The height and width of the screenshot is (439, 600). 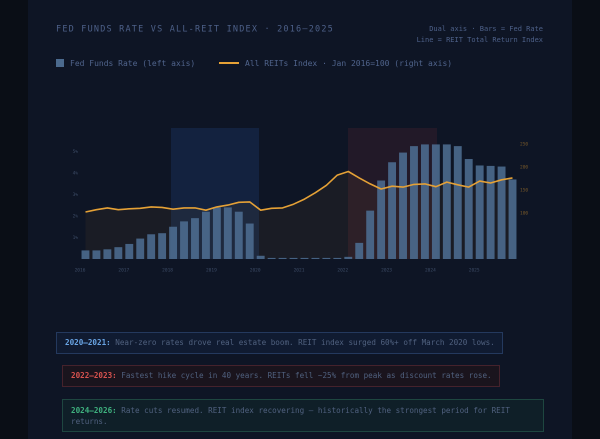 I want to click on y2-tick-label: 150, so click(x=524, y=190).